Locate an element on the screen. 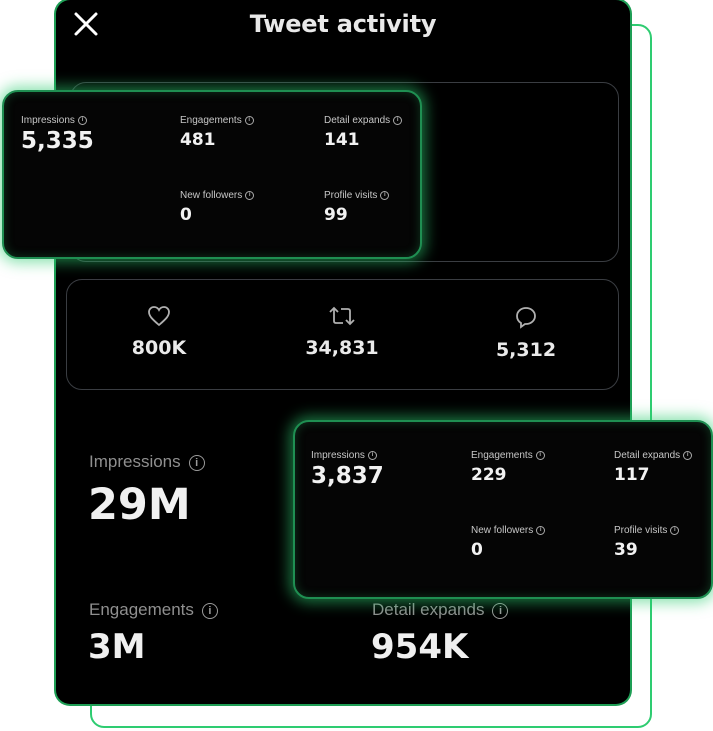  likes-count: 800K is located at coordinates (159, 348).